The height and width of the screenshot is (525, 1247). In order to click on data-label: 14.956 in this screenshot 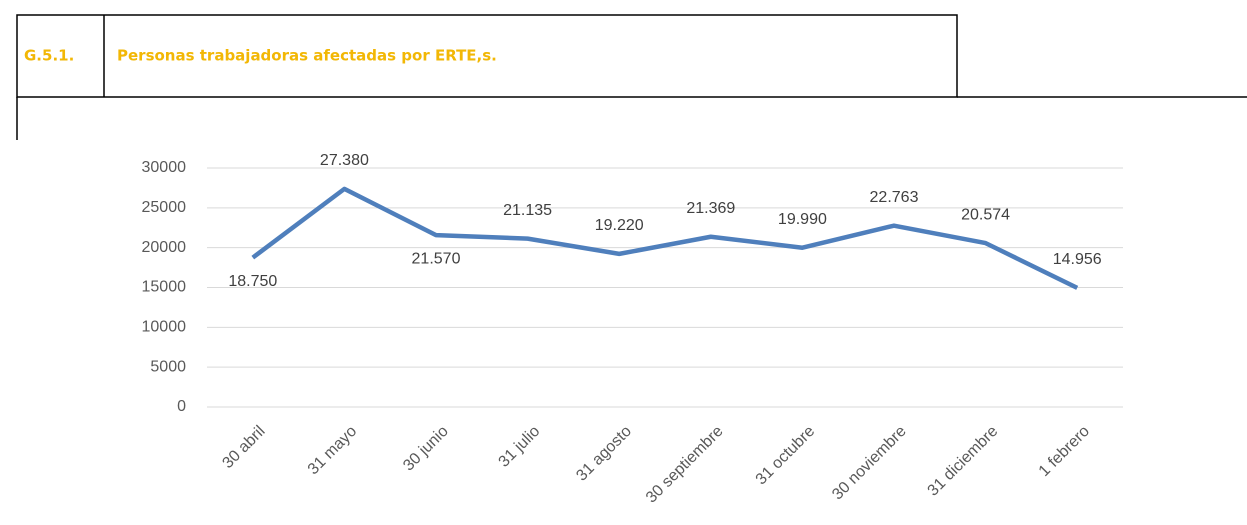, I will do `click(1077, 259)`.